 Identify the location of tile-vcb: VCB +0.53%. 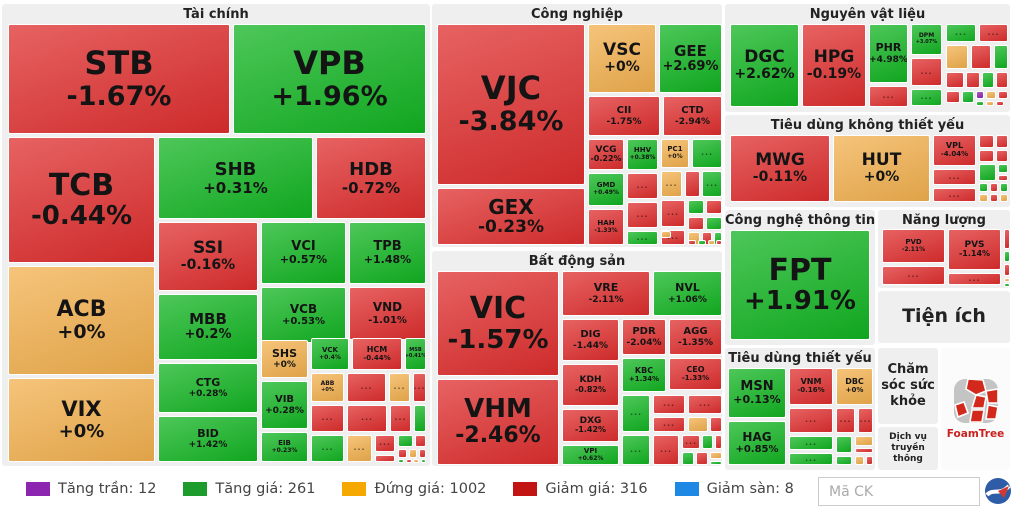
(303, 315).